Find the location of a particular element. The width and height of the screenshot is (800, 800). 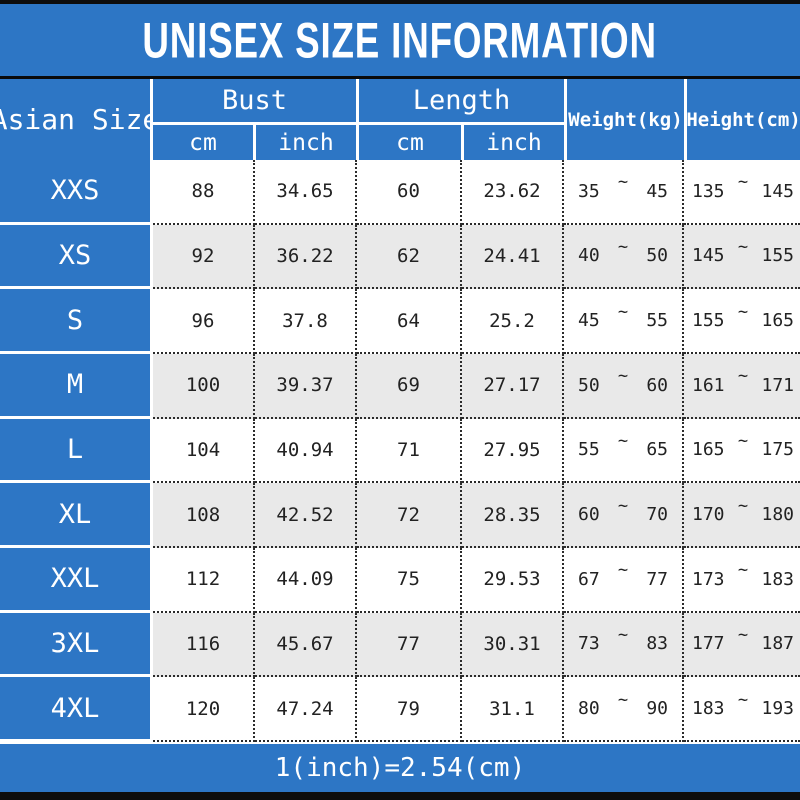

length-inch-value: 30.31 is located at coordinates (513, 645).